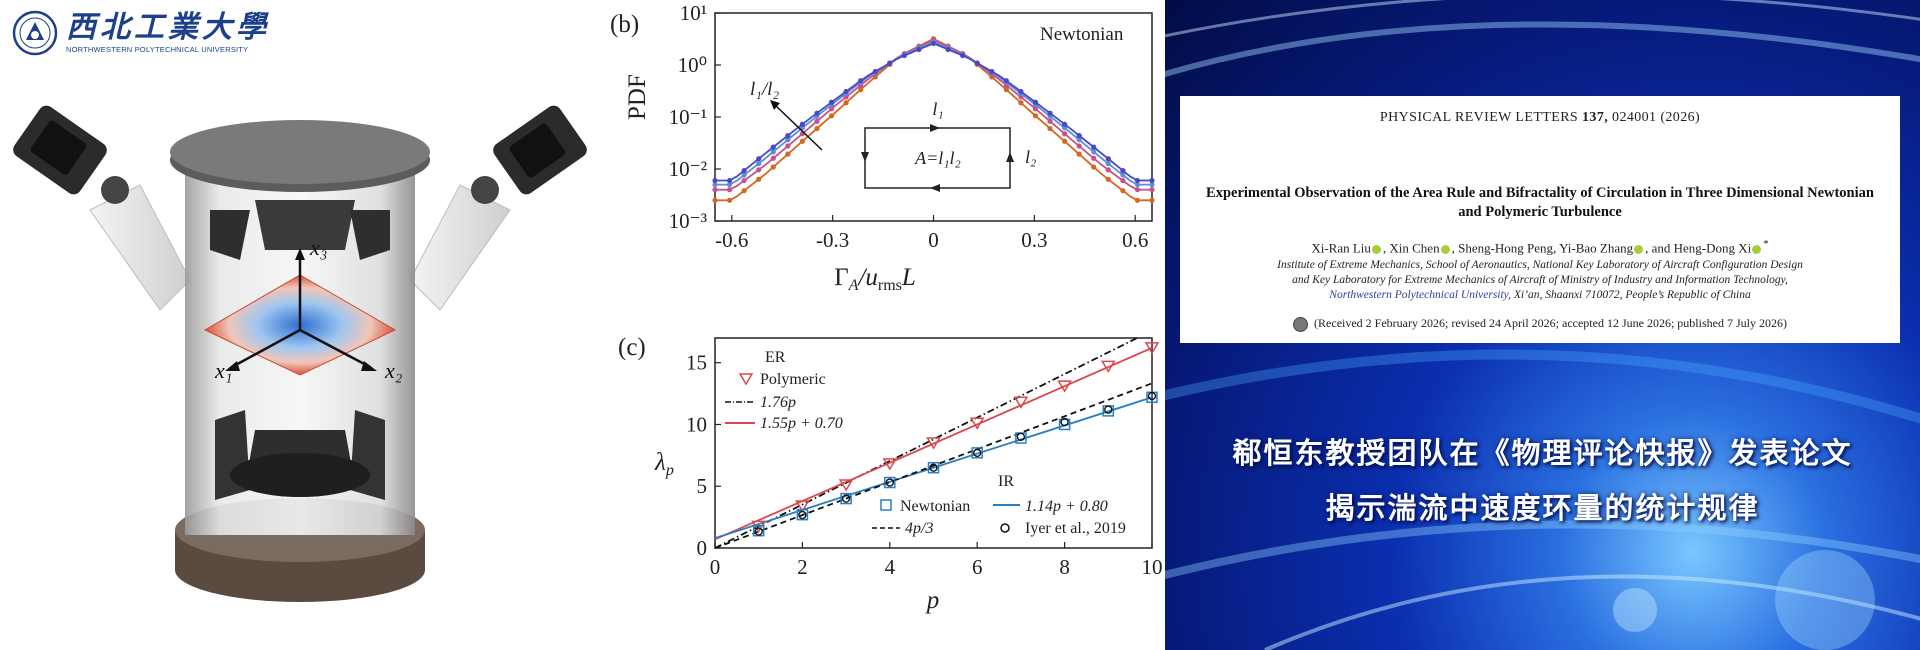  What do you see at coordinates (1301, 324) in the screenshot?
I see `crossmark-icon` at bounding box center [1301, 324].